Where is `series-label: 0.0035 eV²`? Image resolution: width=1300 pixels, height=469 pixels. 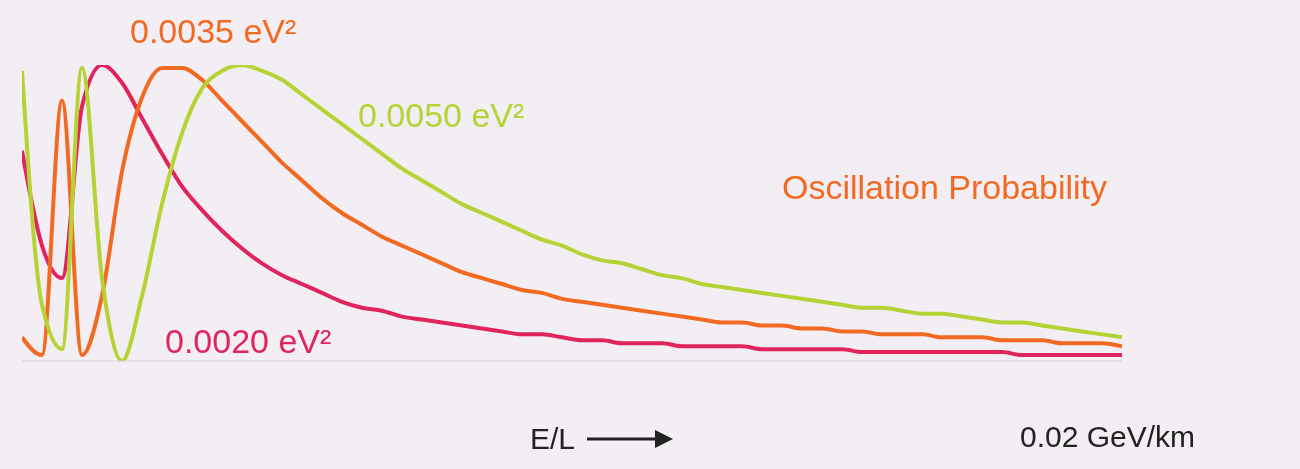 series-label: 0.0035 eV² is located at coordinates (213, 31).